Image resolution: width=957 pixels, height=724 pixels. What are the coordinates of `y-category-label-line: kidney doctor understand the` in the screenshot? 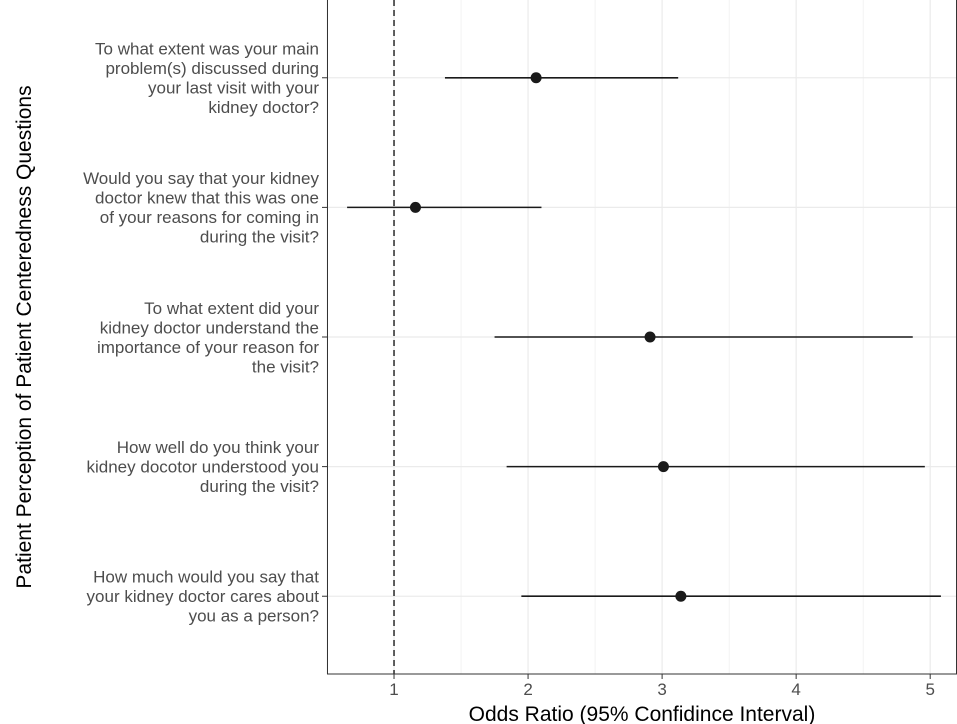 It's located at (209, 327).